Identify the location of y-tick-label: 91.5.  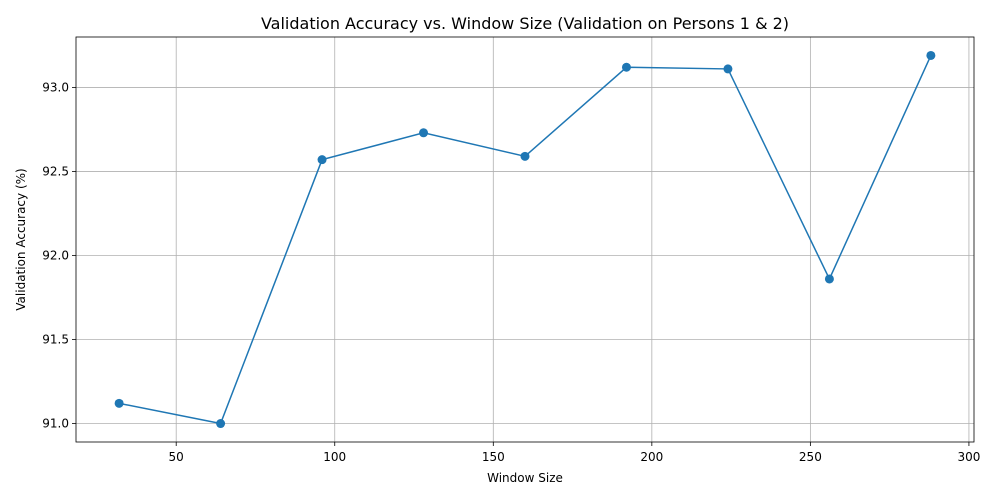
(55, 339).